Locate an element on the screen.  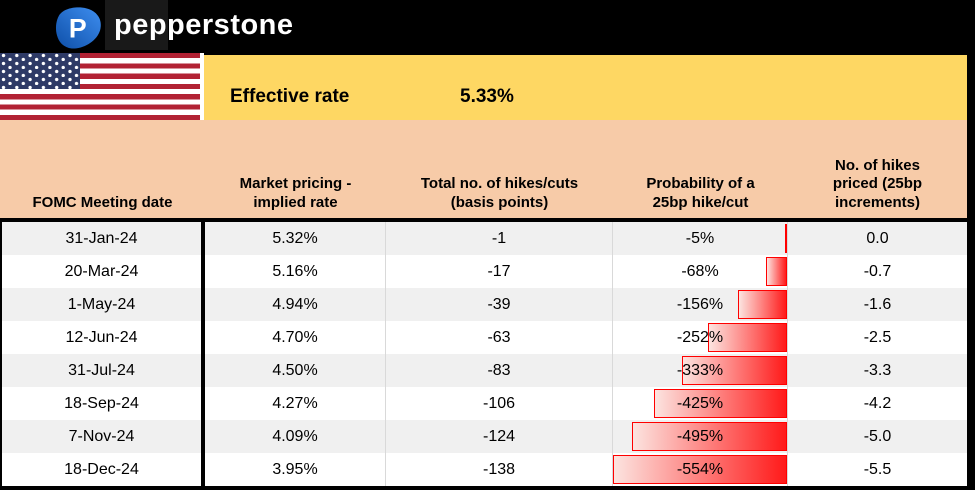
header-implied-rate: Market pricing - implied rate is located at coordinates (295, 193).